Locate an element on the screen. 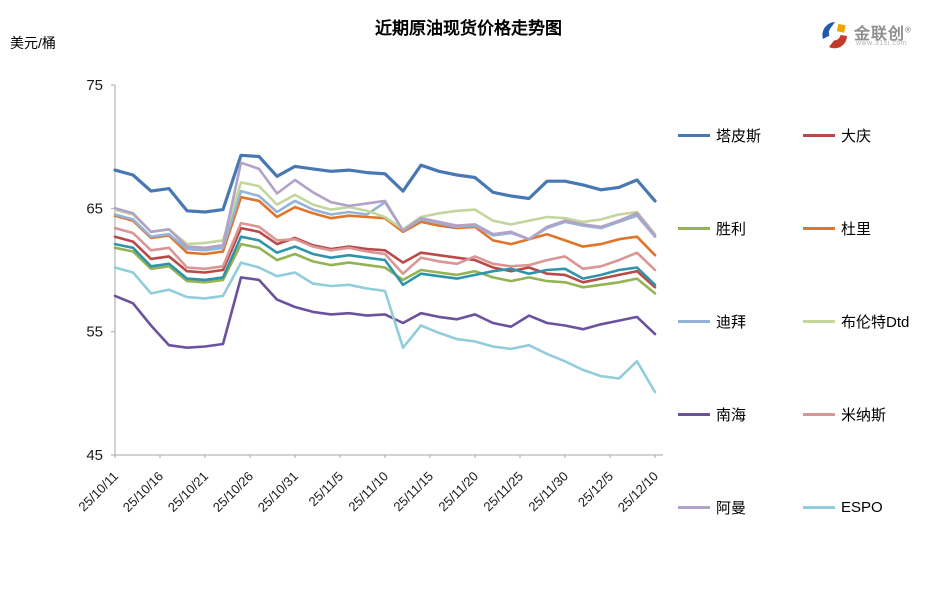 The image size is (937, 601). x-tick-label: 25/11/10 is located at coordinates (368, 492).